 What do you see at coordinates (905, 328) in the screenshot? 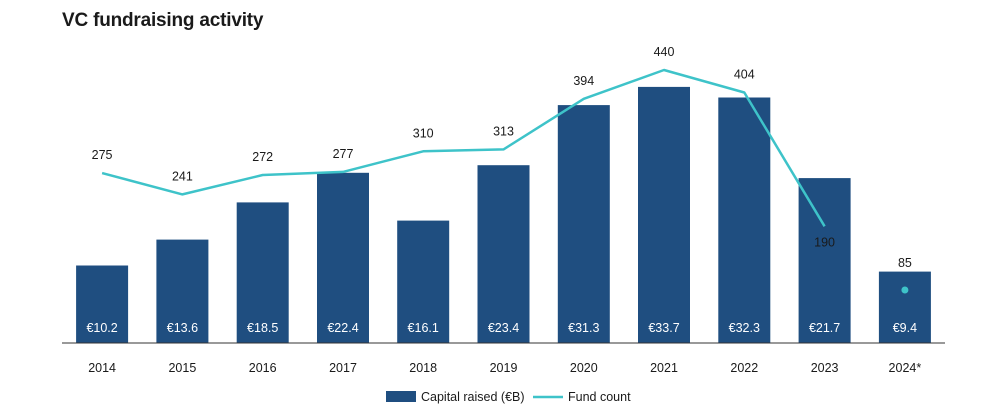
I see `bar-value-label: €9.4` at bounding box center [905, 328].